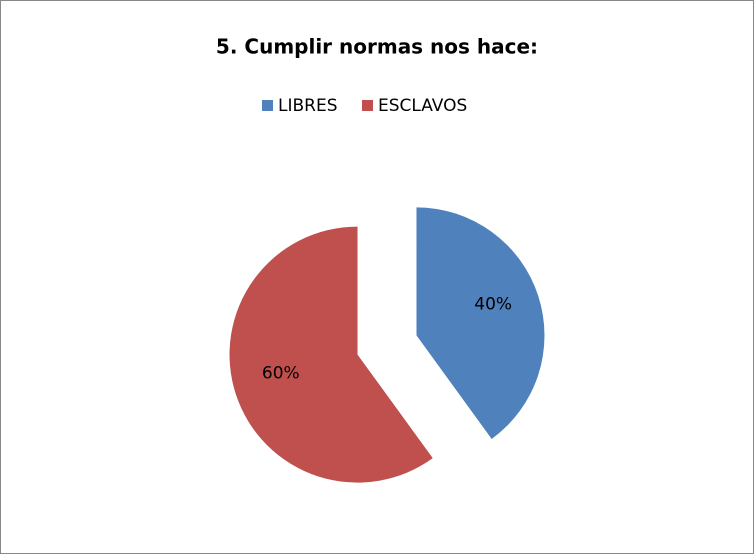 The width and height of the screenshot is (754, 554). What do you see at coordinates (377, 47) in the screenshot?
I see `chart-title: 5. Cumplir normas nos hace:` at bounding box center [377, 47].